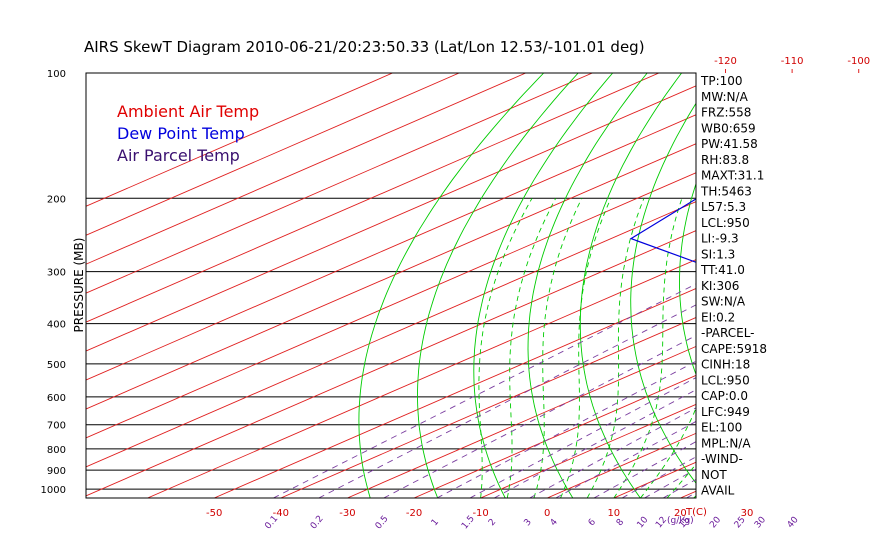  I want to click on legend-ambient-temp: Ambient Air Temp, so click(188, 111).